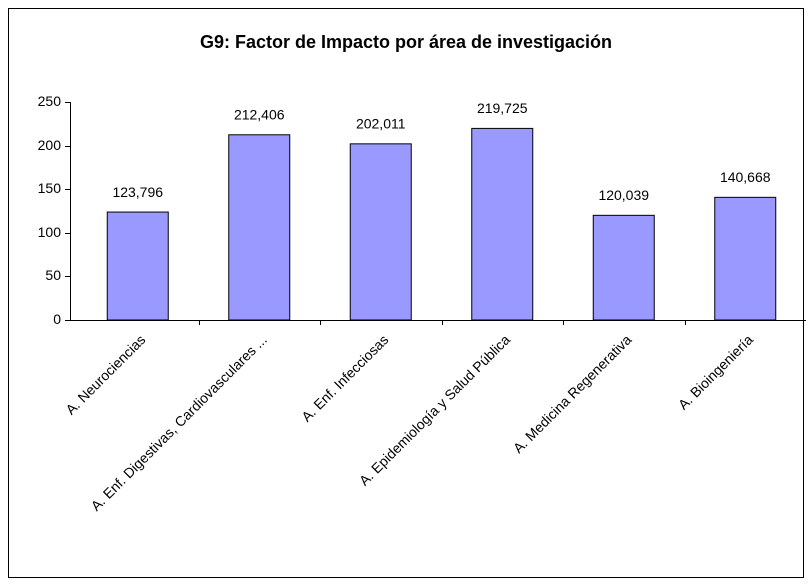  What do you see at coordinates (50, 188) in the screenshot?
I see `y-tick-label: 150` at bounding box center [50, 188].